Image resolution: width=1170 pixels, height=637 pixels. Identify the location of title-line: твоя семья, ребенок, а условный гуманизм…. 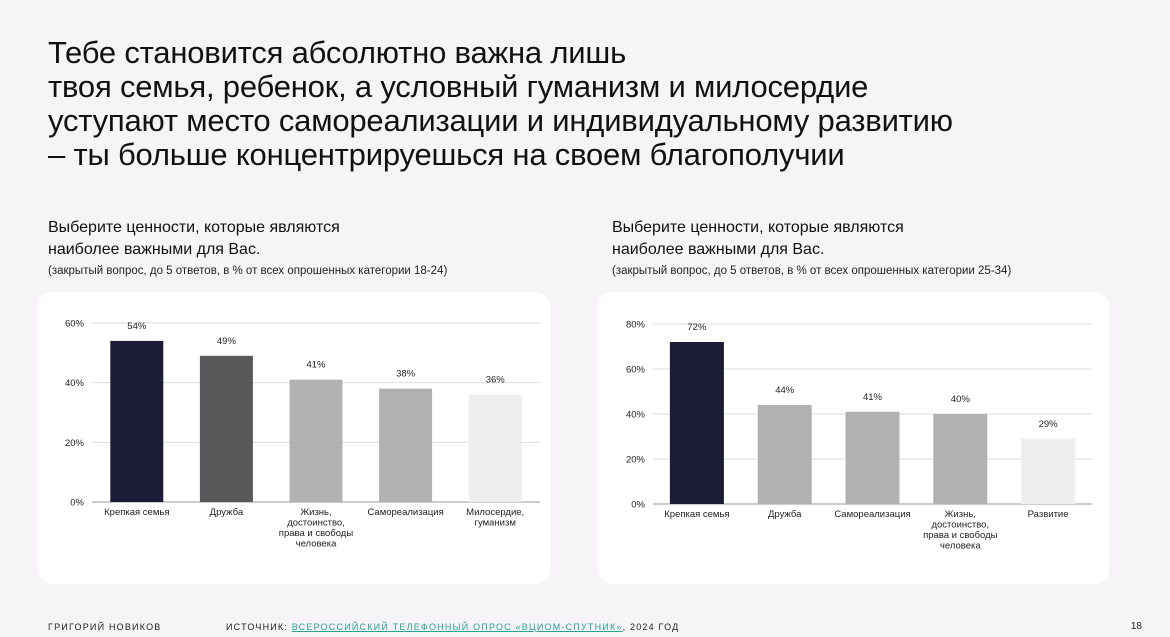
(458, 86).